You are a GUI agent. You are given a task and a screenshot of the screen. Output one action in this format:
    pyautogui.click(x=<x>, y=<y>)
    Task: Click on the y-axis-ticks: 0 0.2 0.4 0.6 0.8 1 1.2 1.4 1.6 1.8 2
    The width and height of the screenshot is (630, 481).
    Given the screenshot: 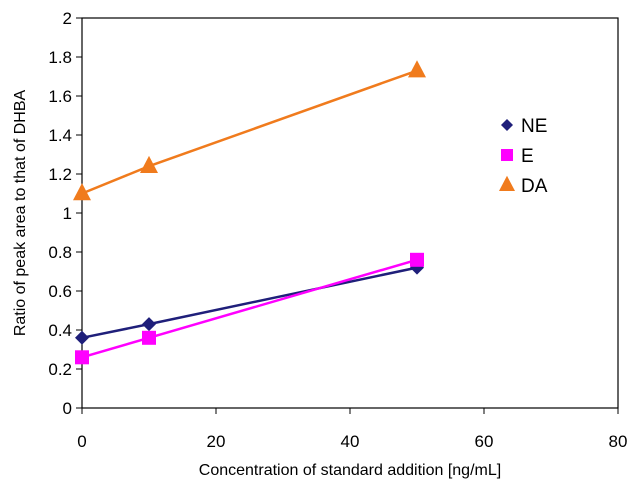 What is the action you would take?
    pyautogui.click(x=65, y=213)
    